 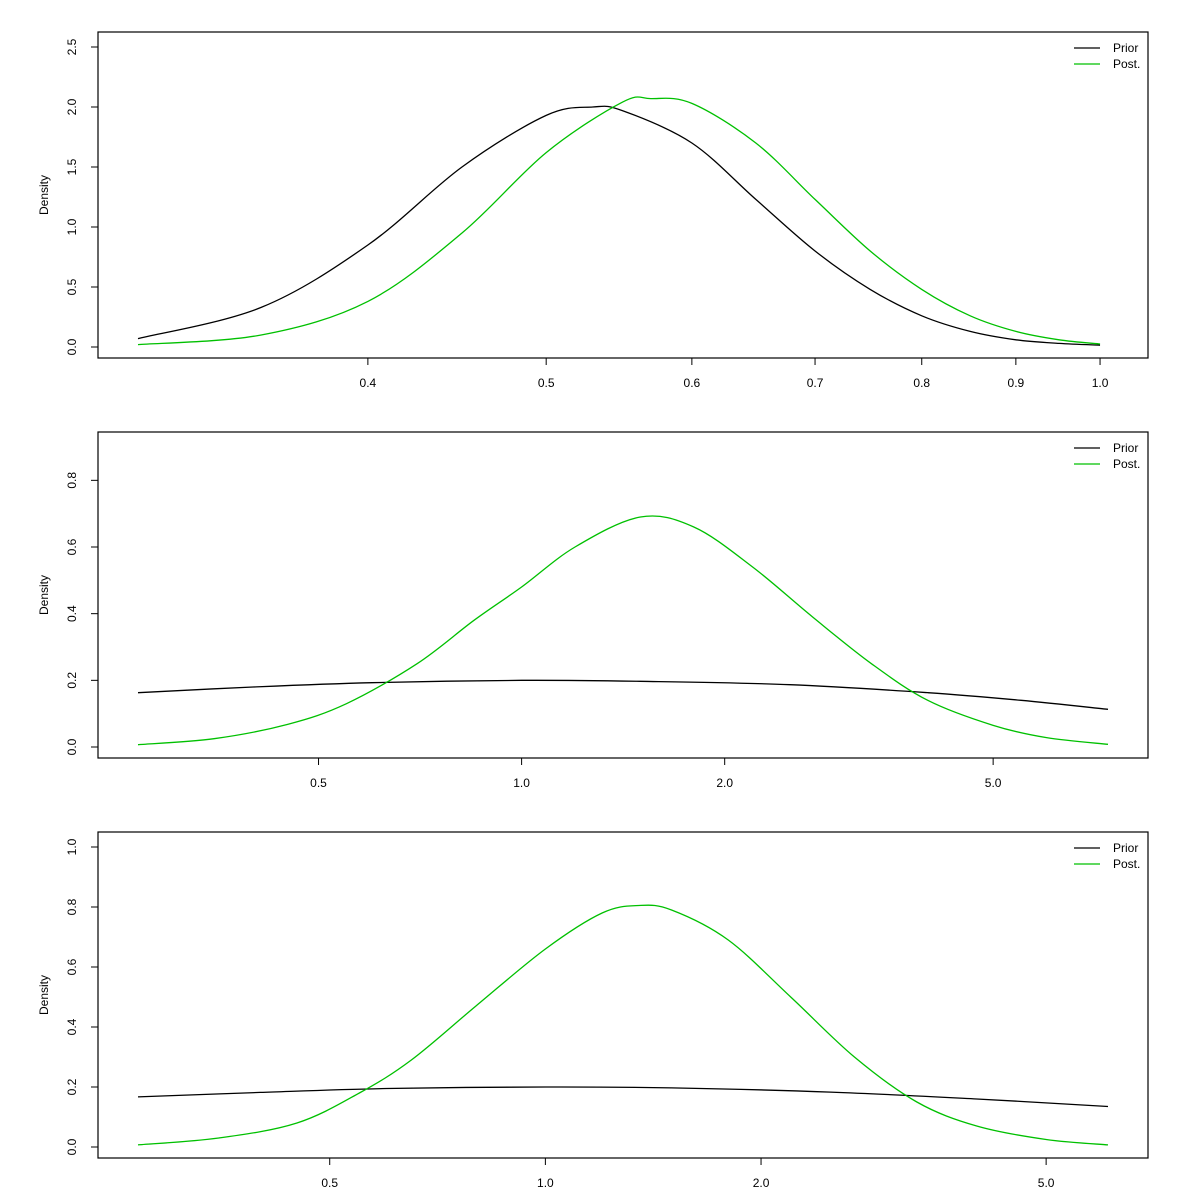 I want to click on y-tick-label: 0.5, so click(x=72, y=286).